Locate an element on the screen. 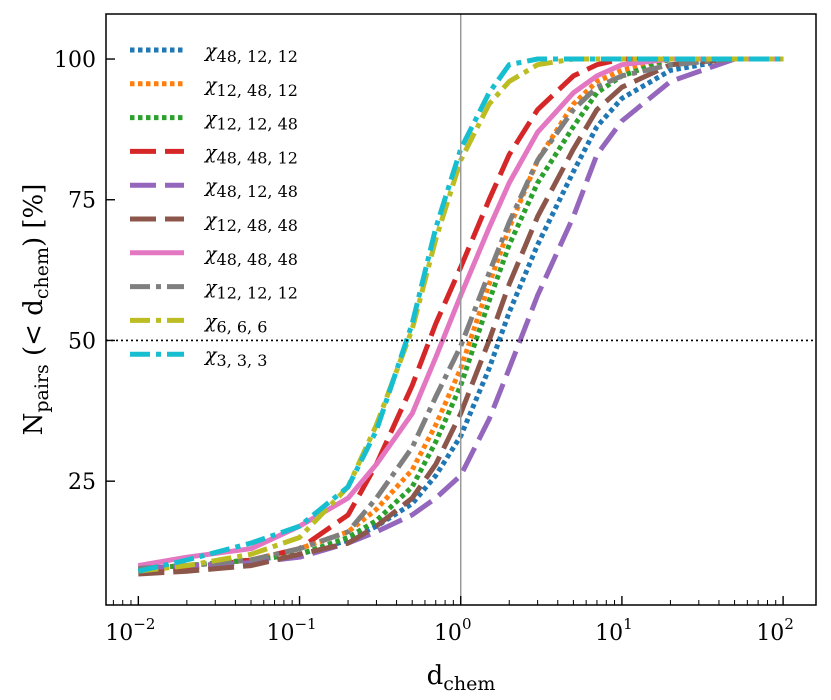 Image resolution: width=831 pixels, height=700 pixels. legend-entry-label: χ12, 12, 48 is located at coordinates (250, 121).